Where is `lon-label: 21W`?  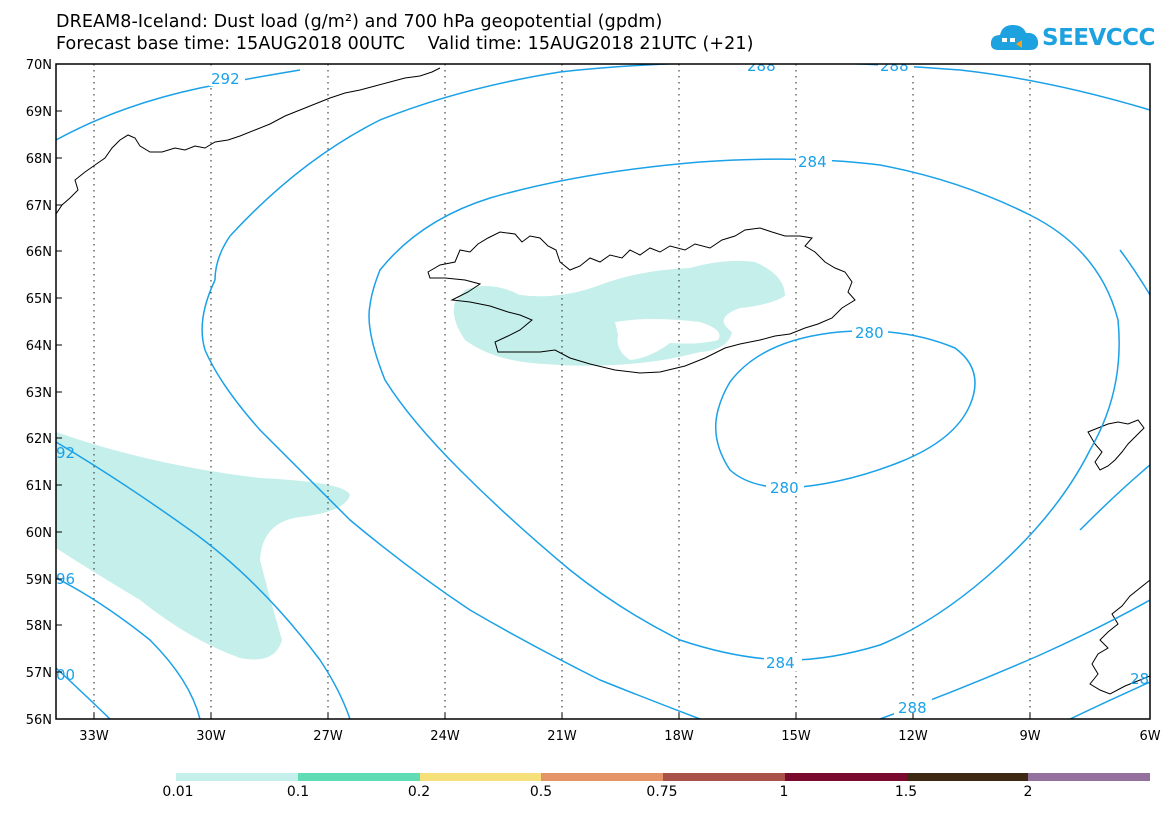 lon-label: 21W is located at coordinates (562, 736).